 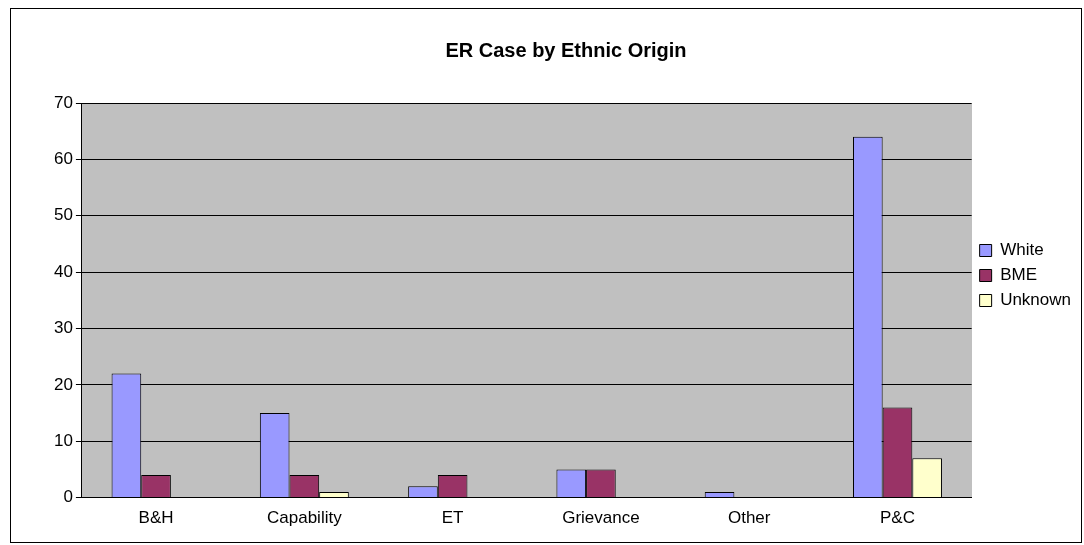 I want to click on chart-title: ER Case by Ethnic Origin, so click(x=566, y=49).